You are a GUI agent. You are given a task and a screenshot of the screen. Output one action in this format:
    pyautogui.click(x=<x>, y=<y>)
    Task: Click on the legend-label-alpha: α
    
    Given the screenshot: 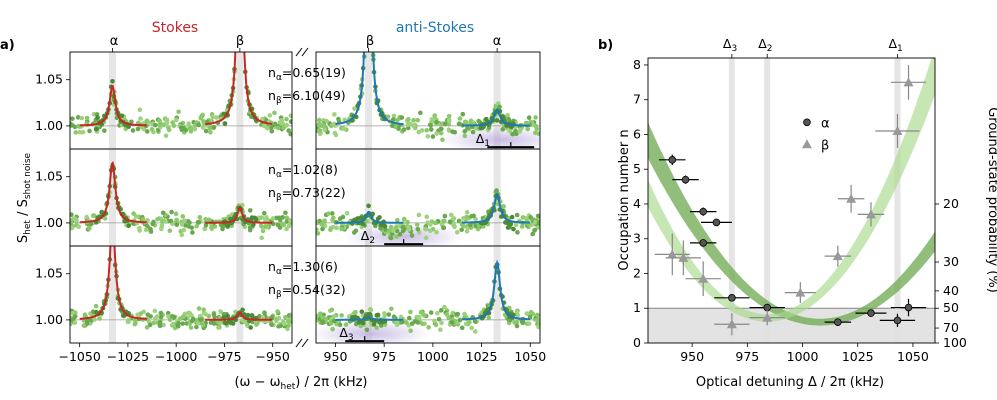 What is the action you would take?
    pyautogui.click(x=825, y=123)
    